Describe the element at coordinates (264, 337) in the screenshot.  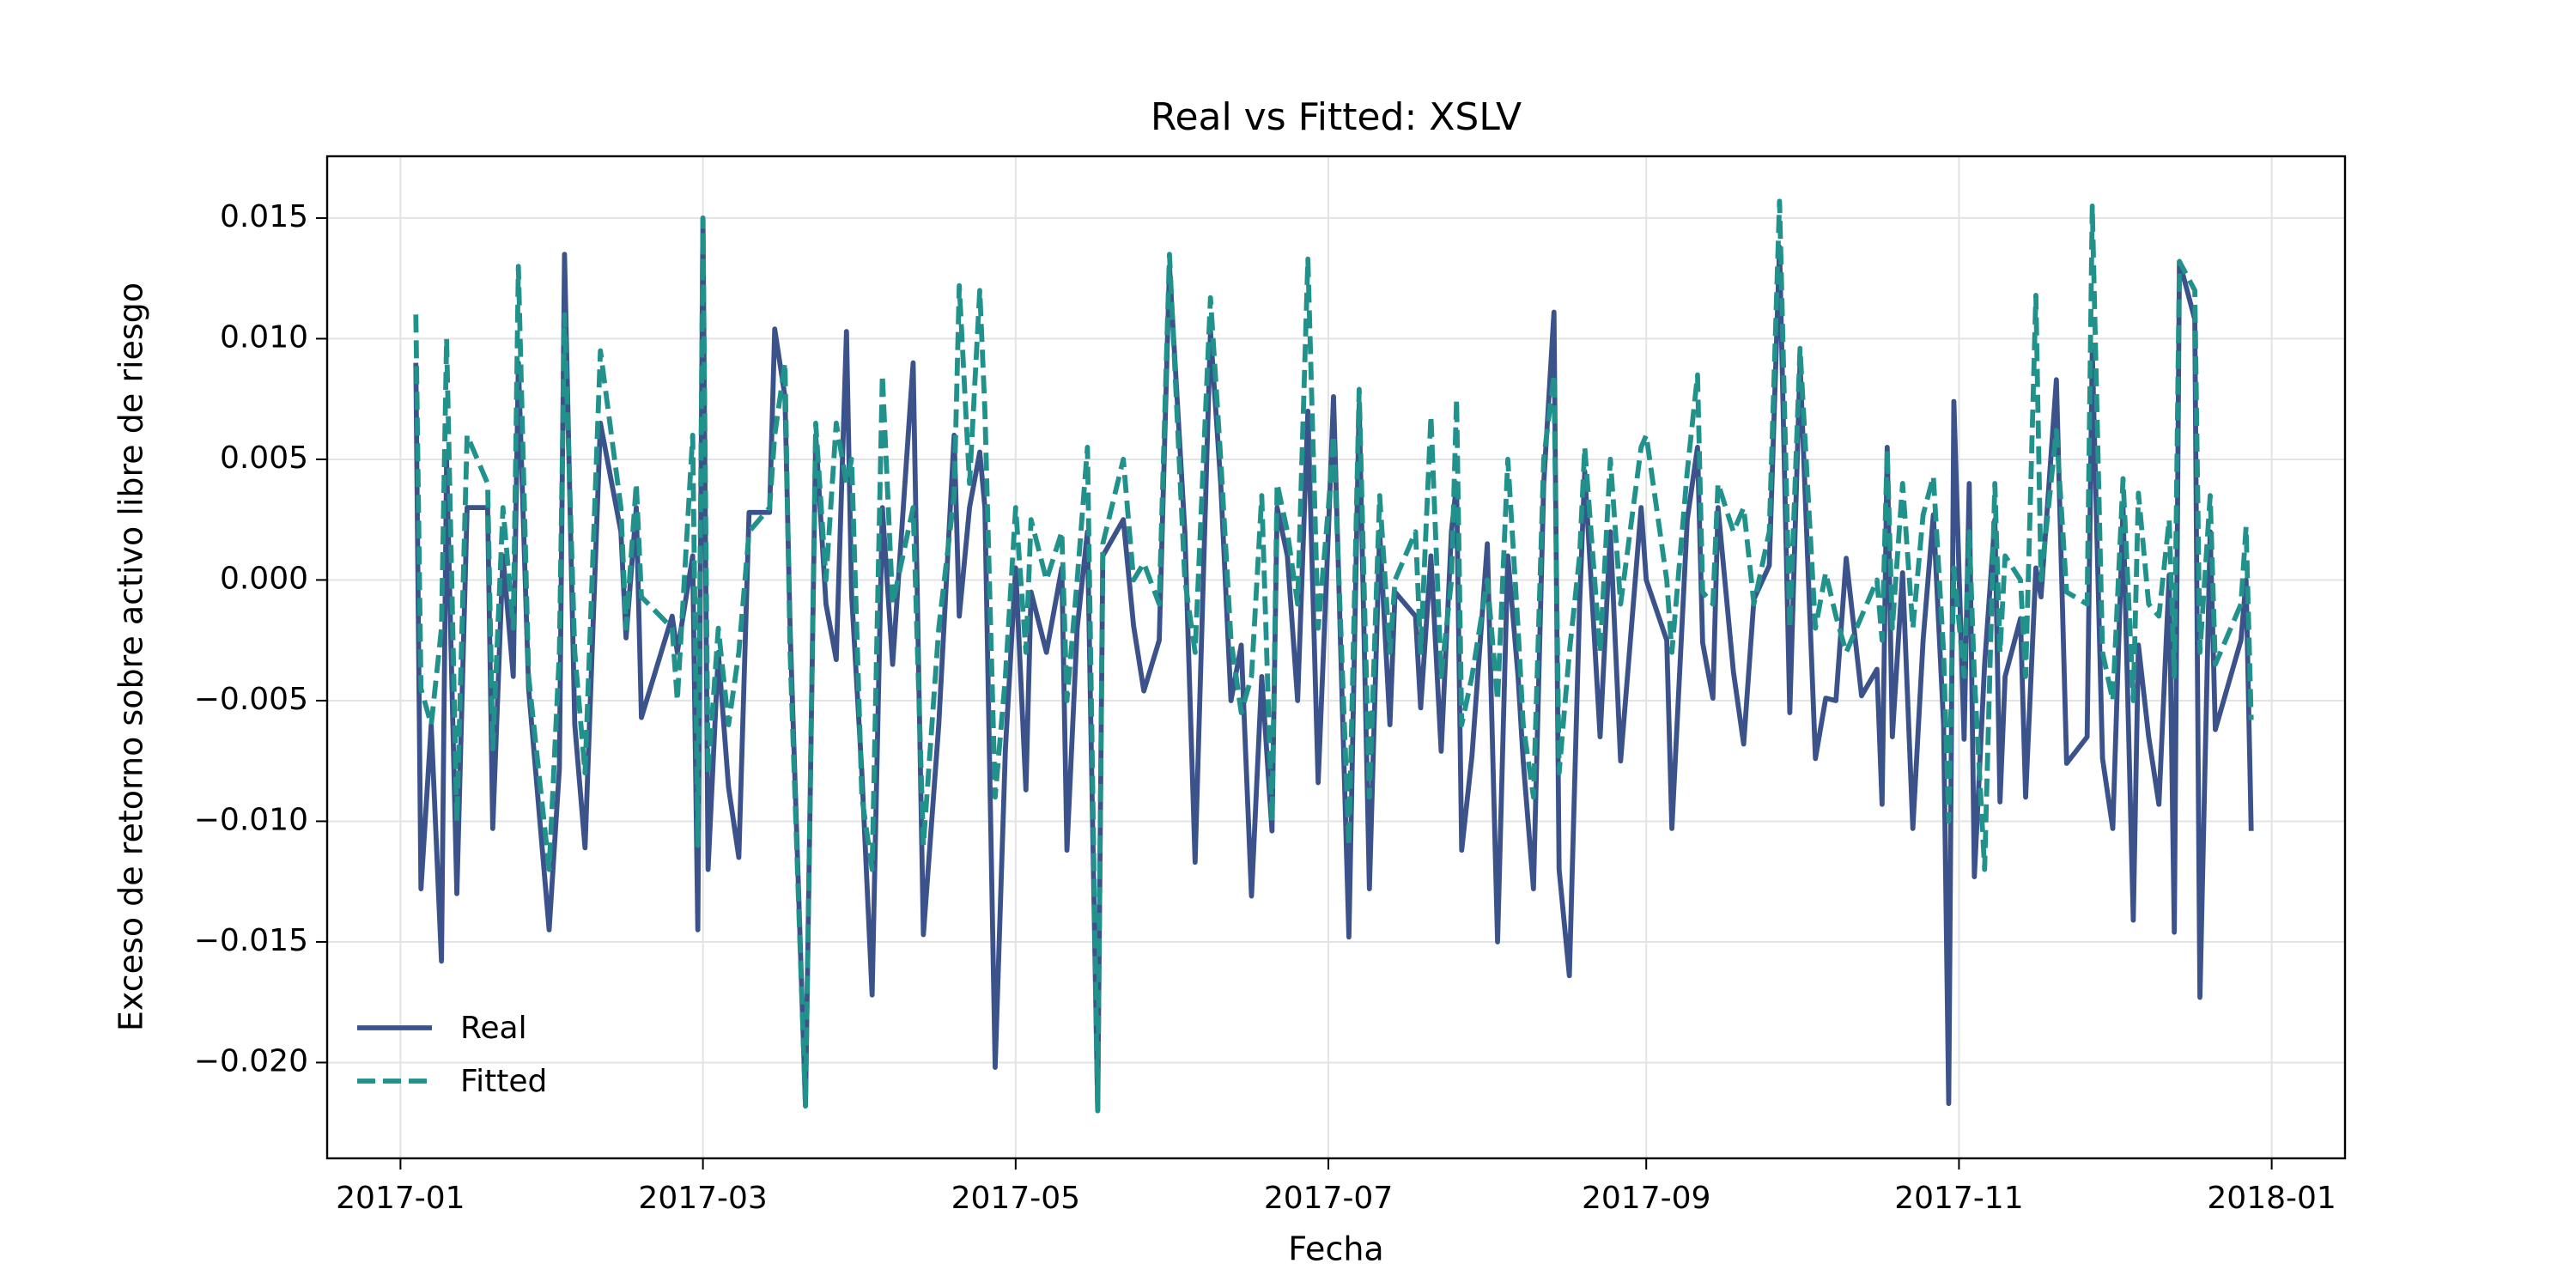
I see `y-tick-label: 0.010` at that location.